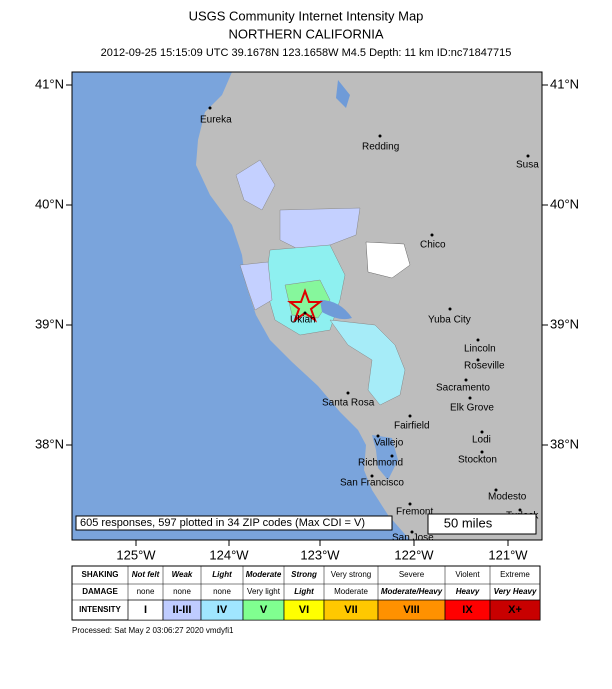 The image size is (612, 689). Describe the element at coordinates (389, 443) in the screenshot. I see `city-label: Vallejo` at that location.